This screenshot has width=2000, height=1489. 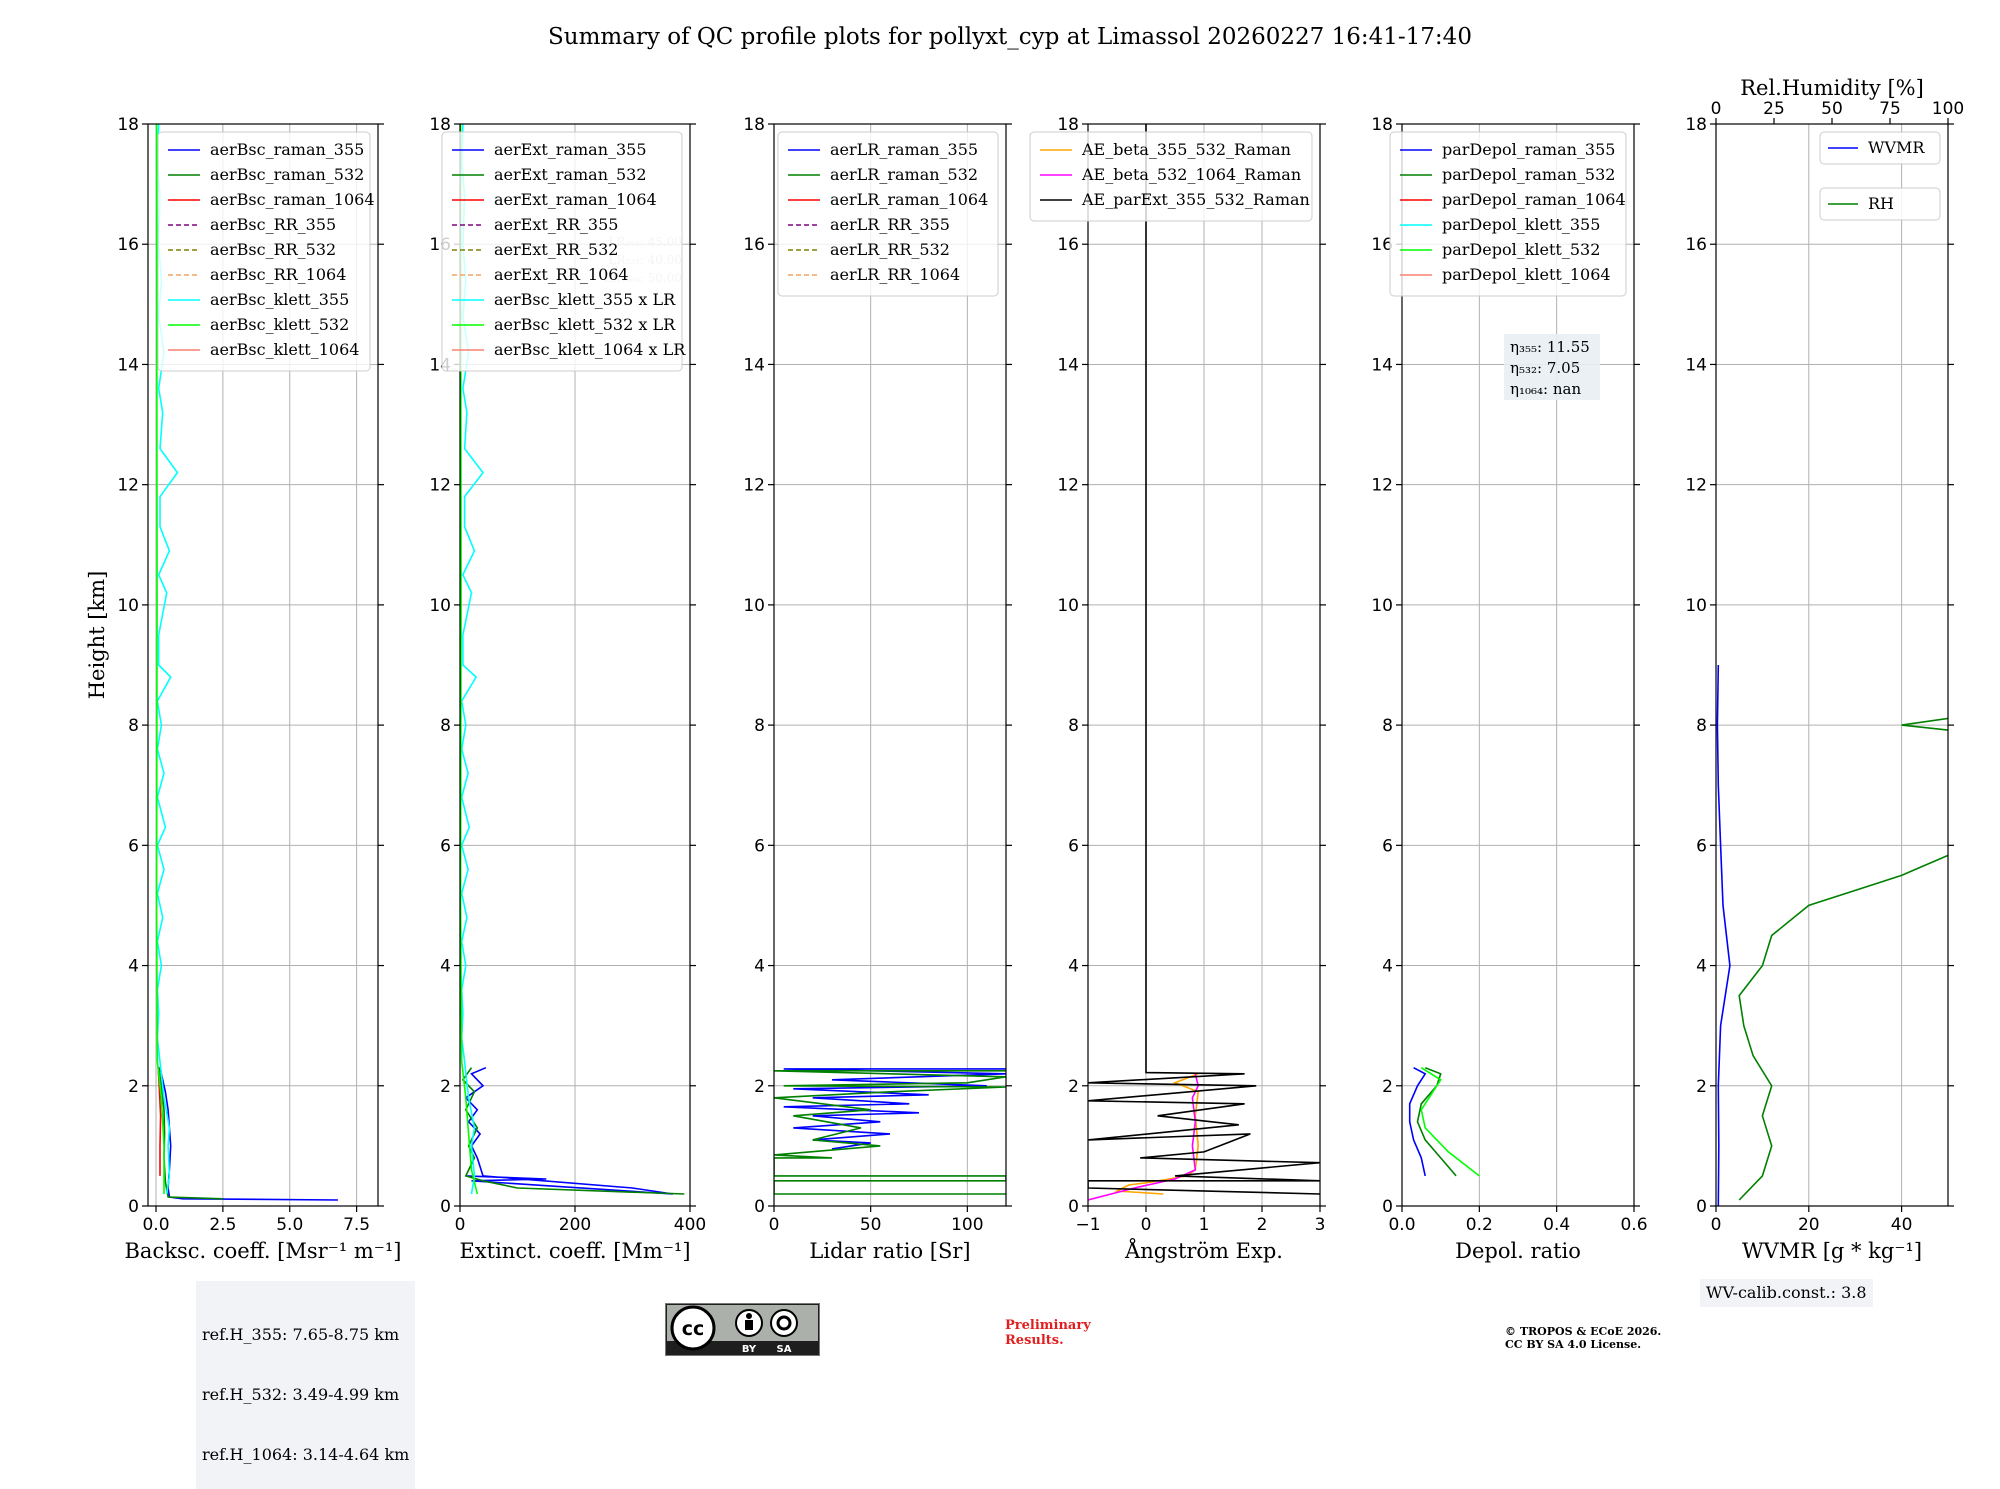 I want to click on x-axis-label: Backsc. coeff. [Msr⁻¹ m⁻¹], so click(x=263, y=1251).